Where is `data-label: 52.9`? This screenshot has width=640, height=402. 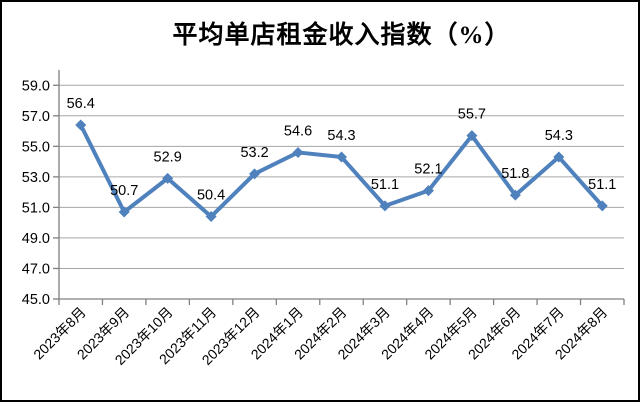 data-label: 52.9 is located at coordinates (168, 157).